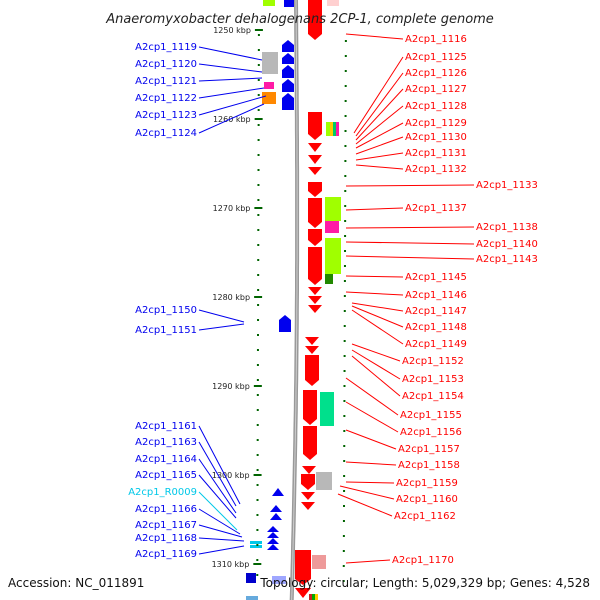 This screenshot has height=600, width=600. I want to click on gene-label: A2cp1_R0009, so click(162, 492).